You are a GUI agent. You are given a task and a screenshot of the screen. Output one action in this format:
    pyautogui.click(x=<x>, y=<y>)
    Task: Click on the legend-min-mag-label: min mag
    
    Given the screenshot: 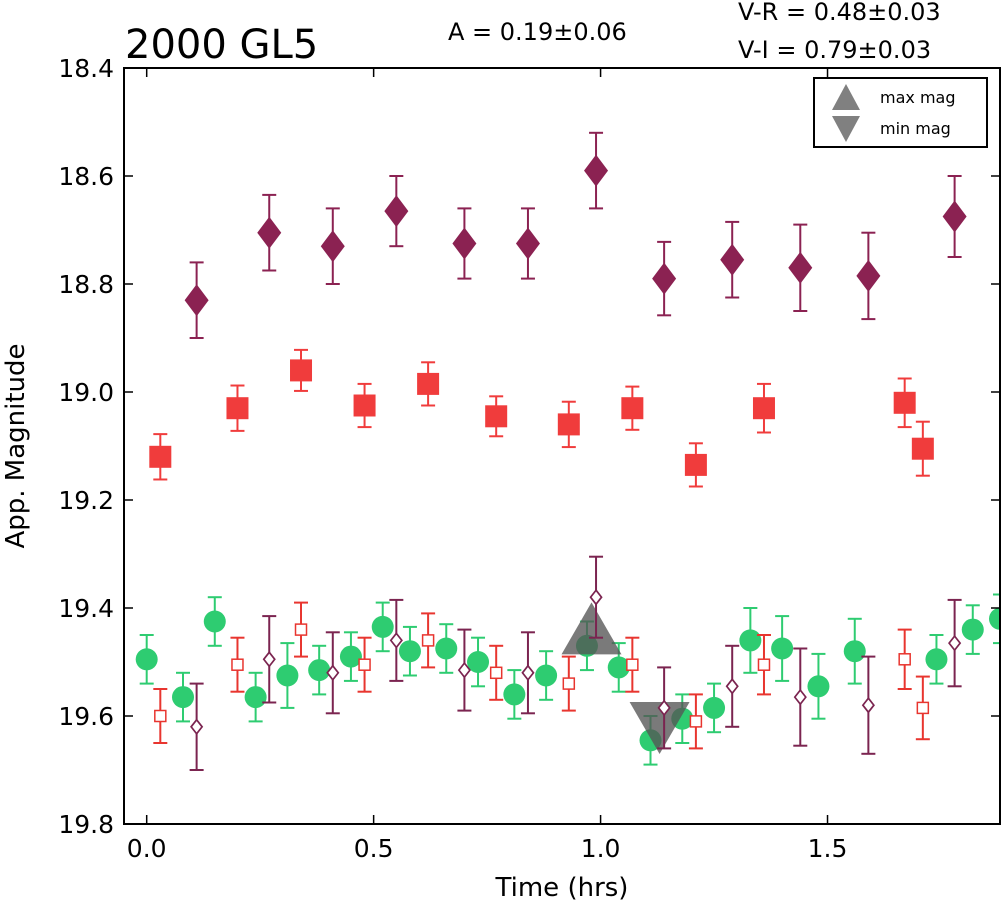 What is the action you would take?
    pyautogui.click(x=915, y=128)
    